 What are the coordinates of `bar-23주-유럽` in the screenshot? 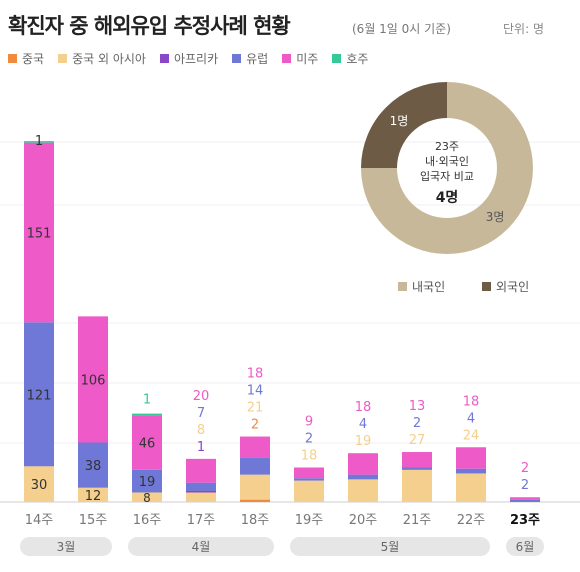 It's located at (525, 500).